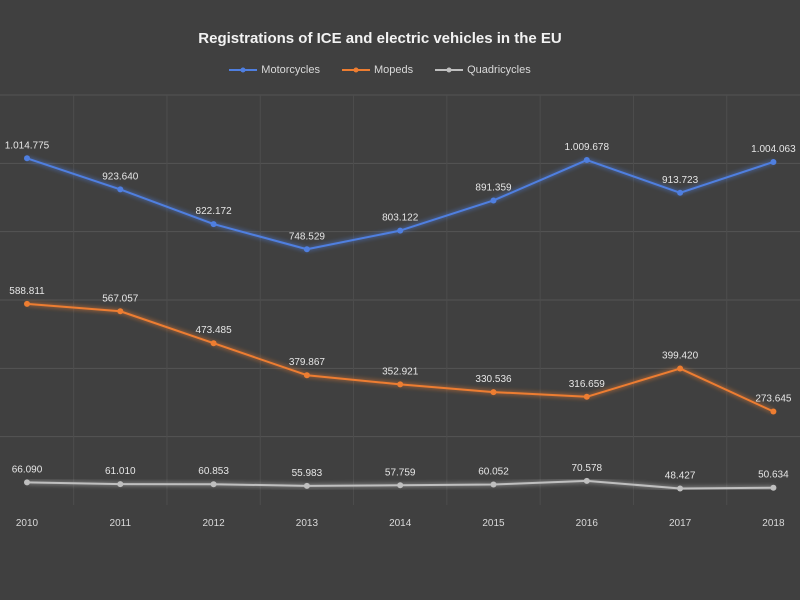  Describe the element at coordinates (120, 176) in the screenshot. I see `data-label-motorcycles: 923.640` at that location.